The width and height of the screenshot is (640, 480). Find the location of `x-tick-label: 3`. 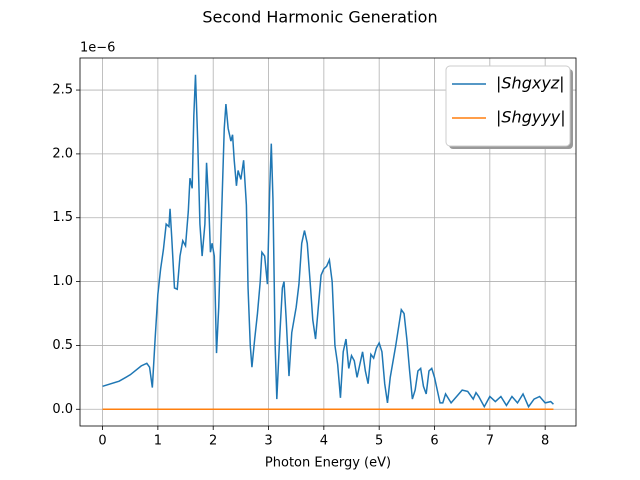

x-tick-label: 3 is located at coordinates (268, 441).